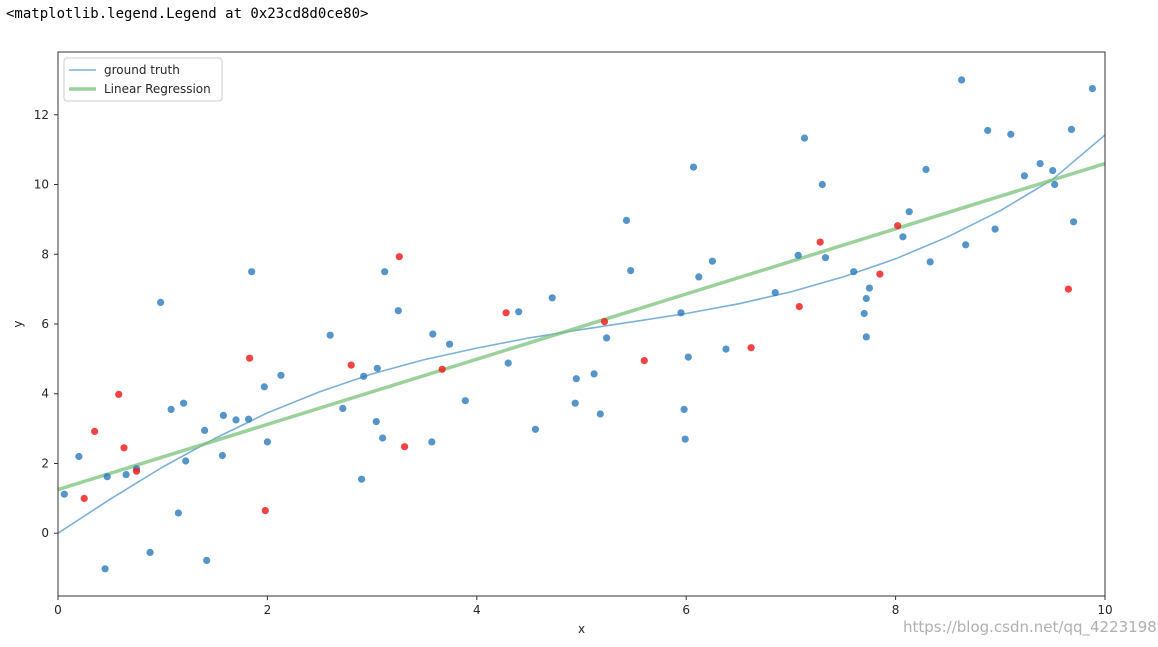  I want to click on legend-label-linear-regression: Linear Regression, so click(157, 89).